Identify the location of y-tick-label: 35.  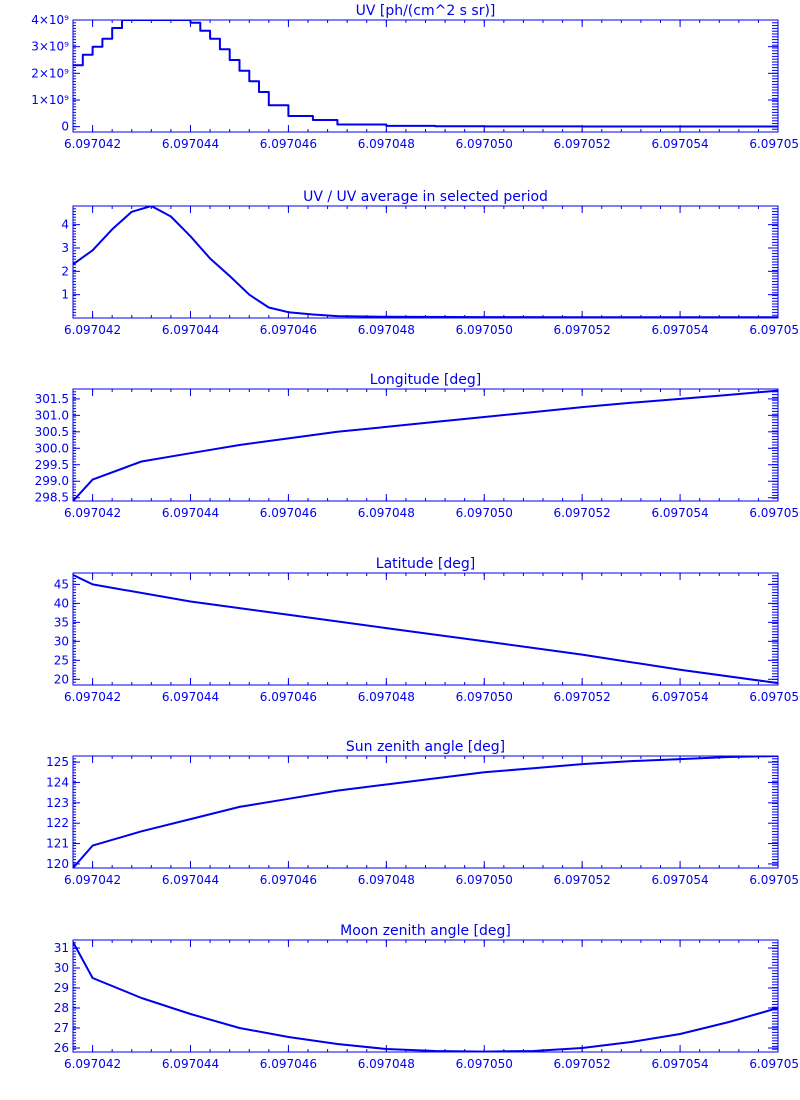
(61, 622).